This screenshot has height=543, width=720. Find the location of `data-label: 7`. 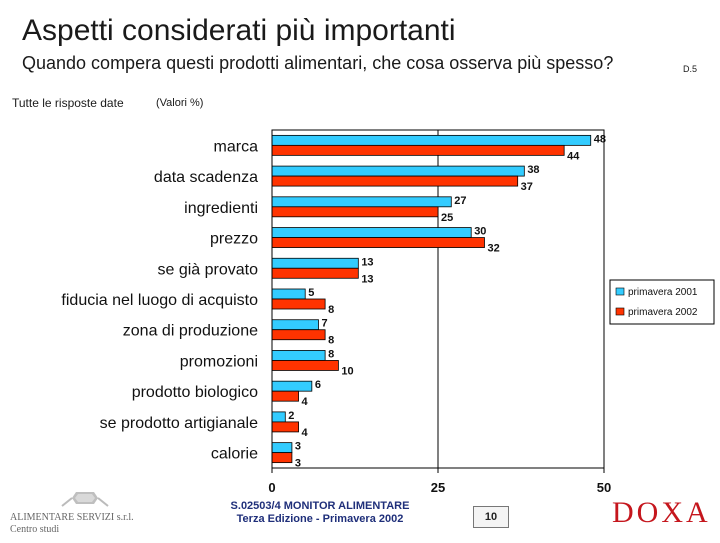

data-label: 7 is located at coordinates (324, 324).